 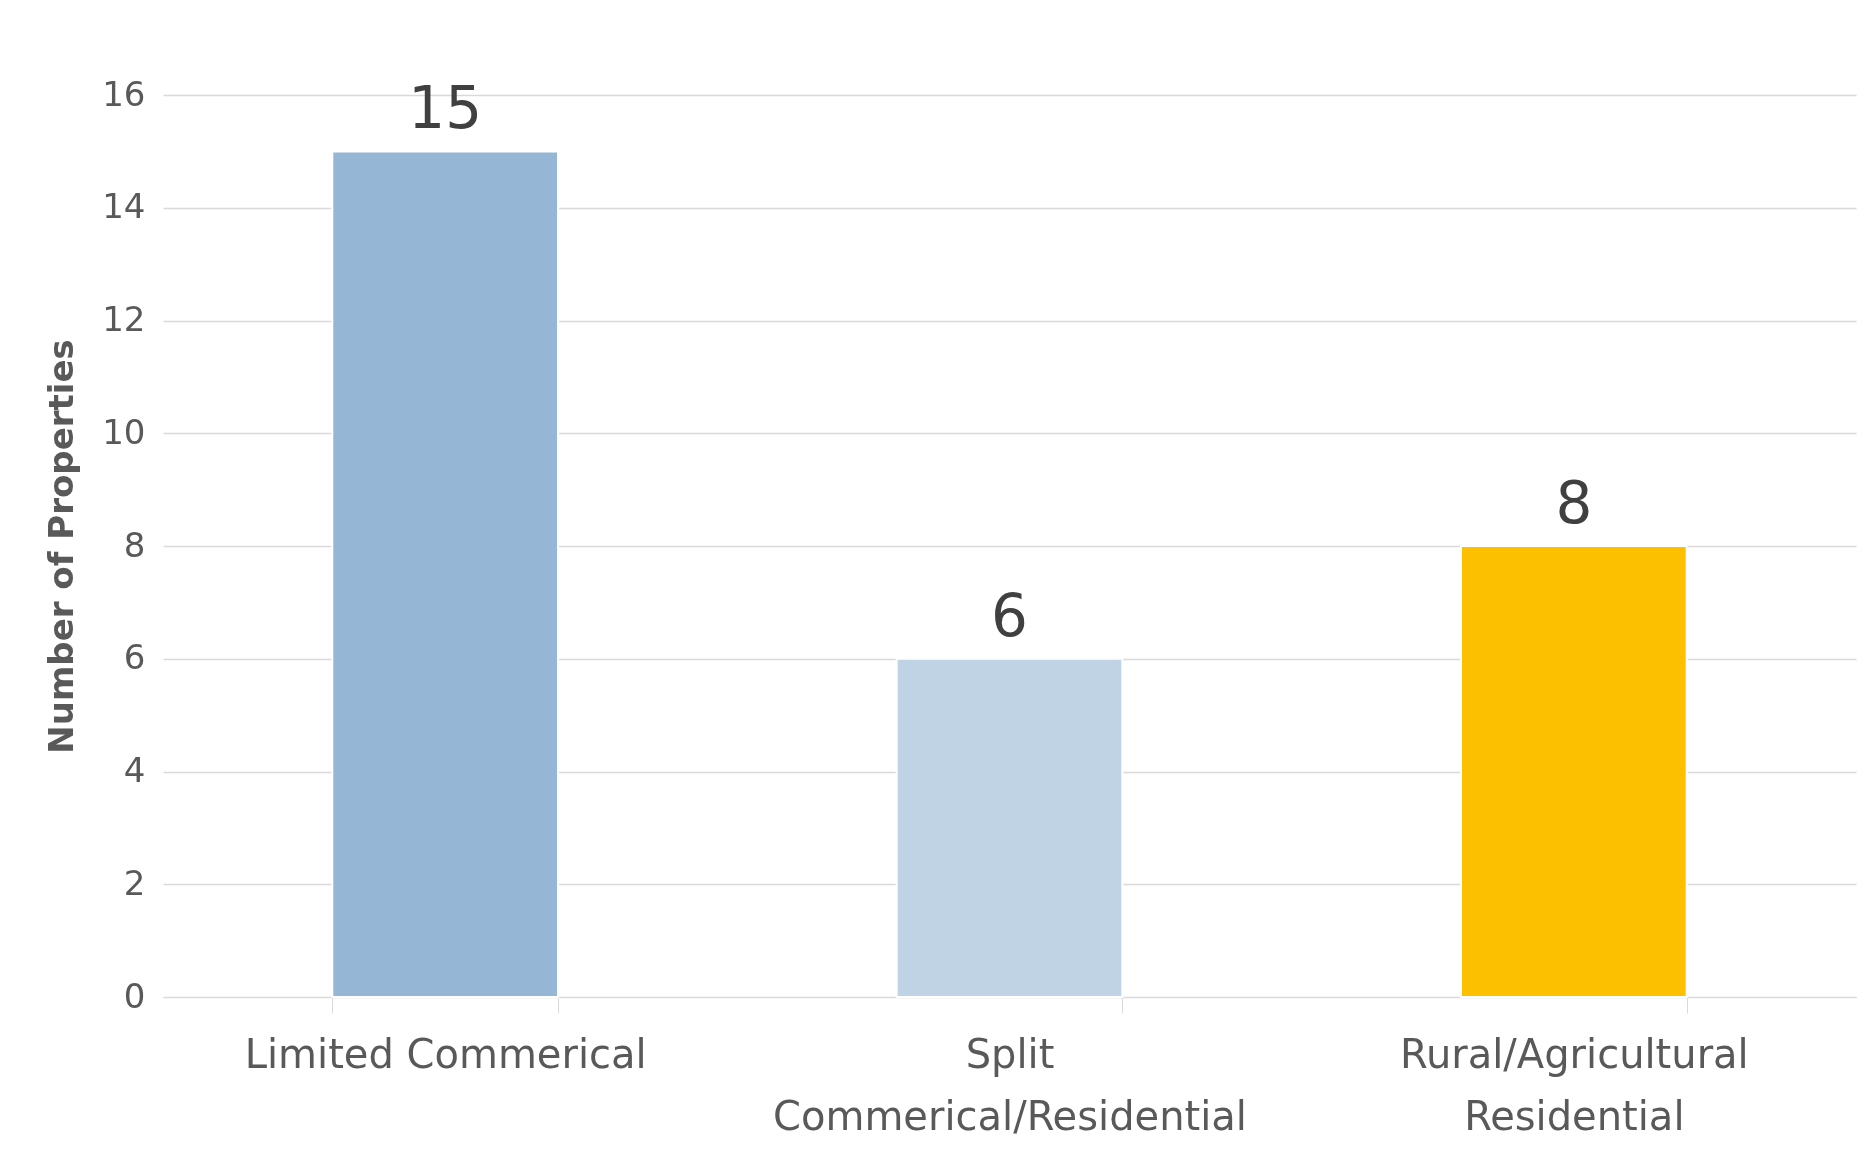 What do you see at coordinates (124, 319) in the screenshot?
I see `y-tick-label: 12` at bounding box center [124, 319].